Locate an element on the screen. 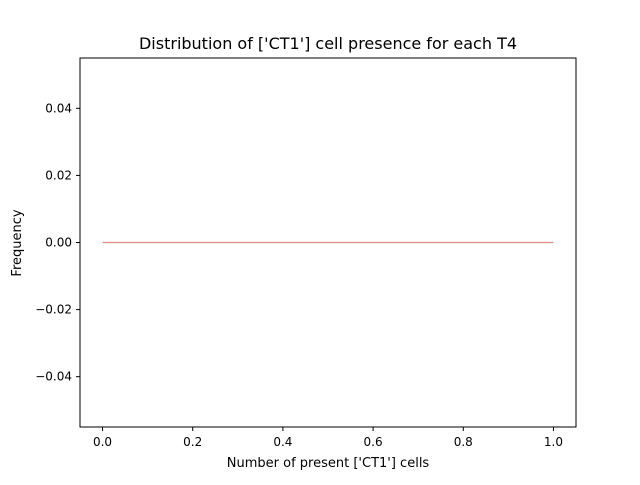 Image resolution: width=640 pixels, height=485 pixels. x-tick-label: 0.0 is located at coordinates (102, 442).